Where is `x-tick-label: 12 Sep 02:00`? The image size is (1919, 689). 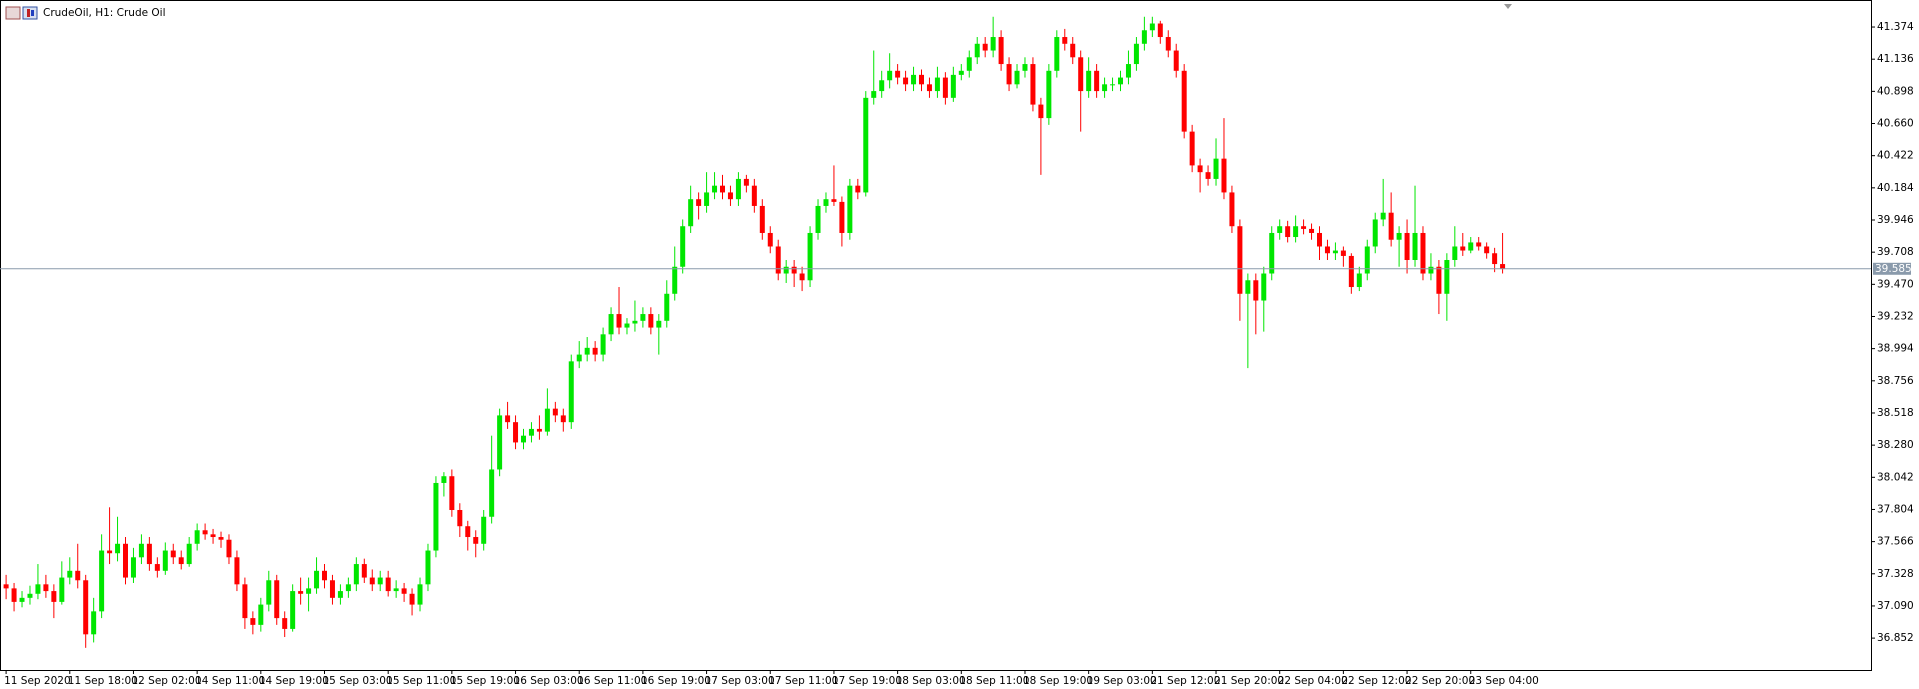 x-tick-label: 12 Sep 02:00 is located at coordinates (166, 681).